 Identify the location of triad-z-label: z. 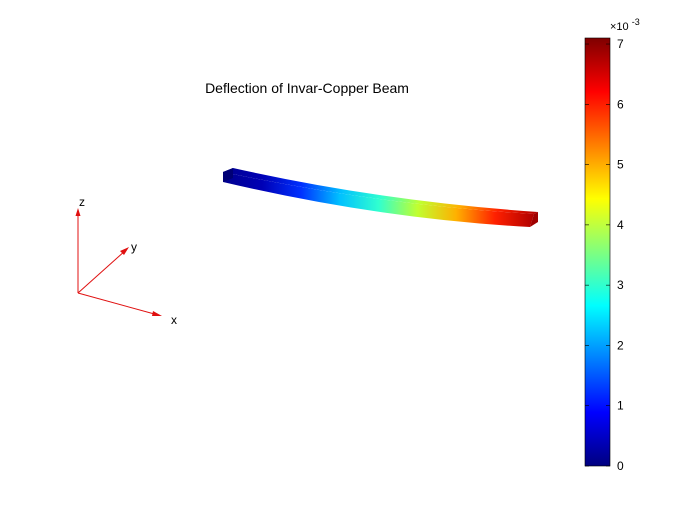
(82, 202).